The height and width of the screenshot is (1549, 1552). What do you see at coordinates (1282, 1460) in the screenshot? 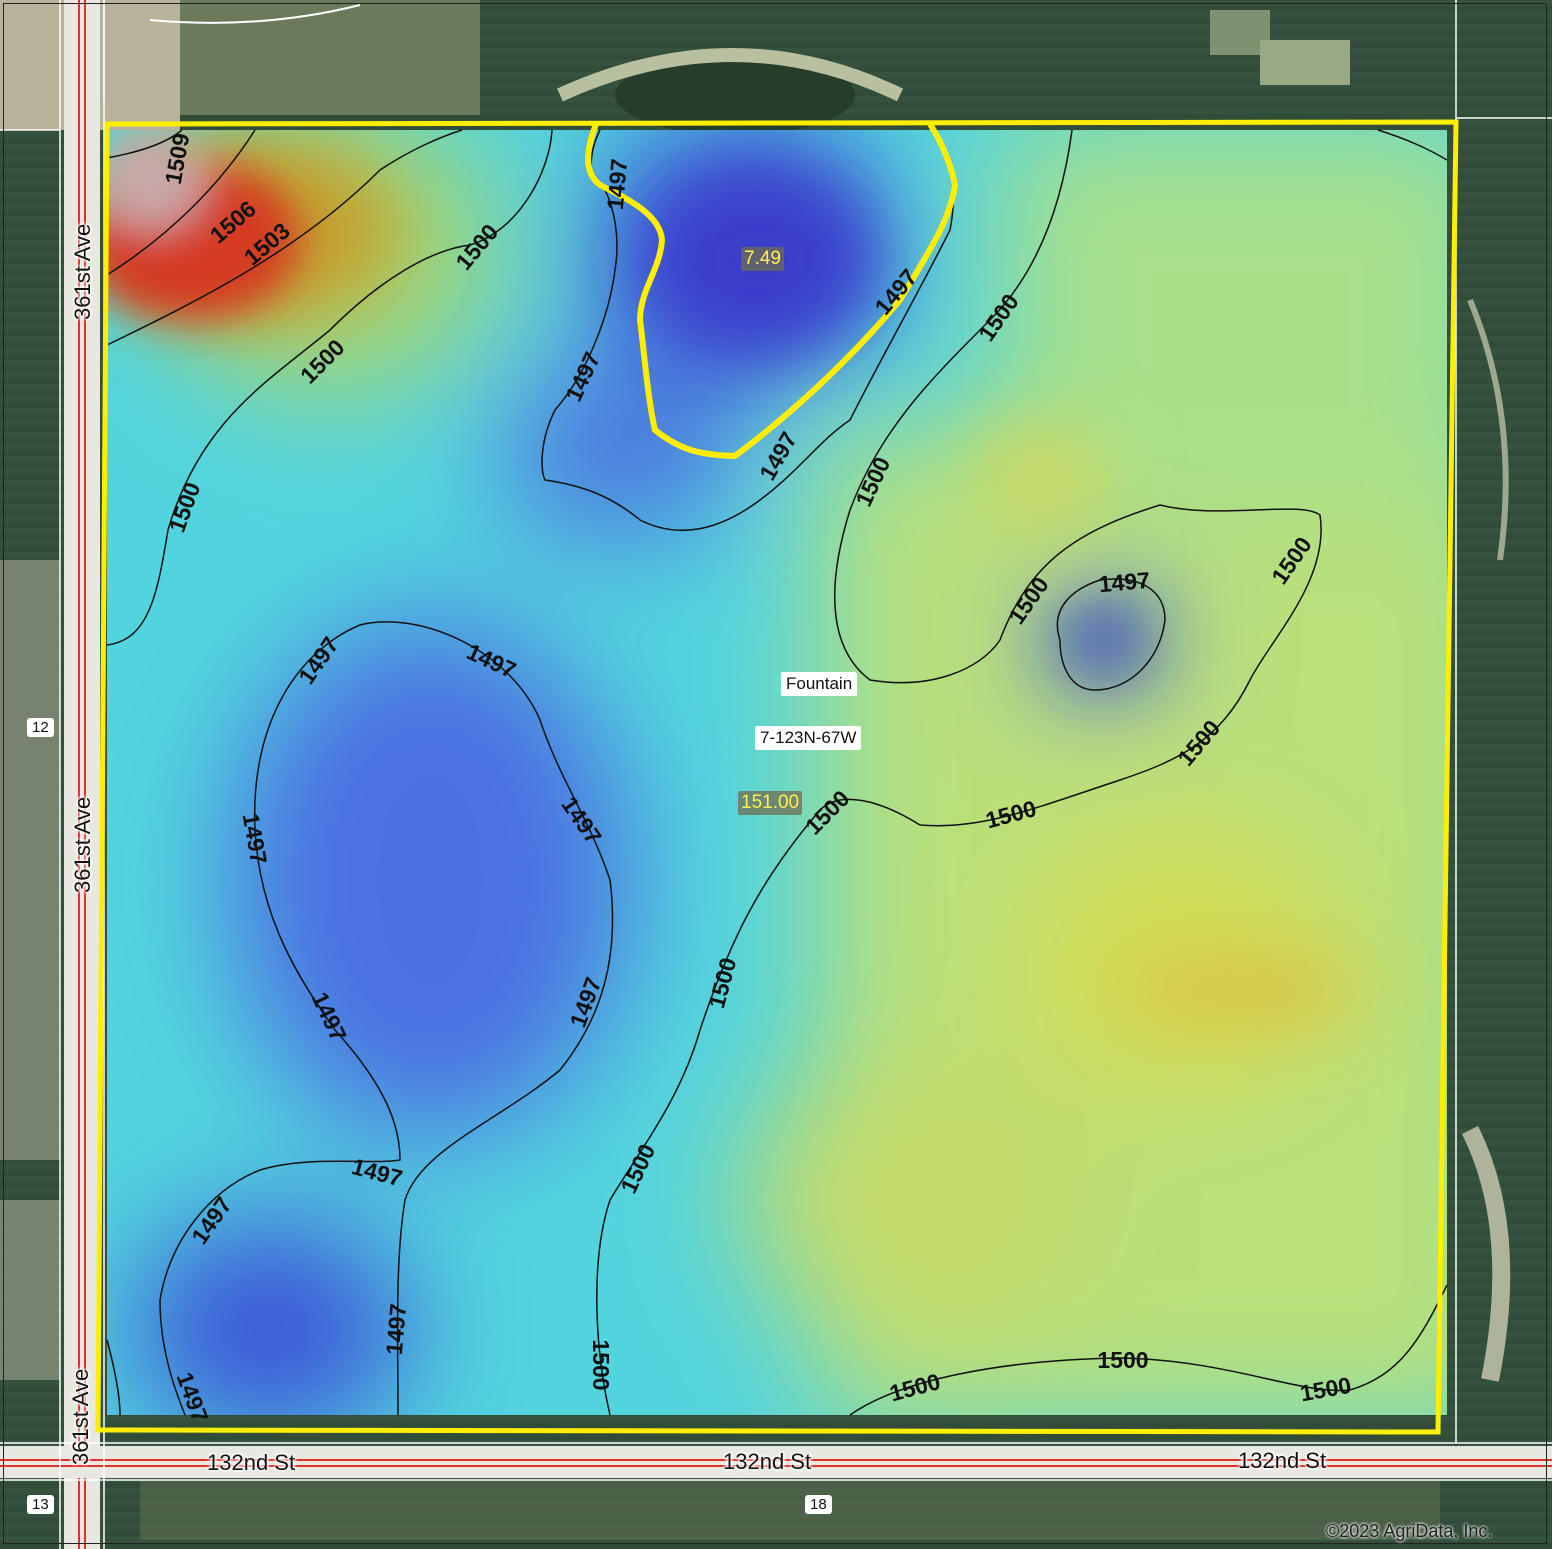
I see `road-label-south-east: 132nd St` at bounding box center [1282, 1460].